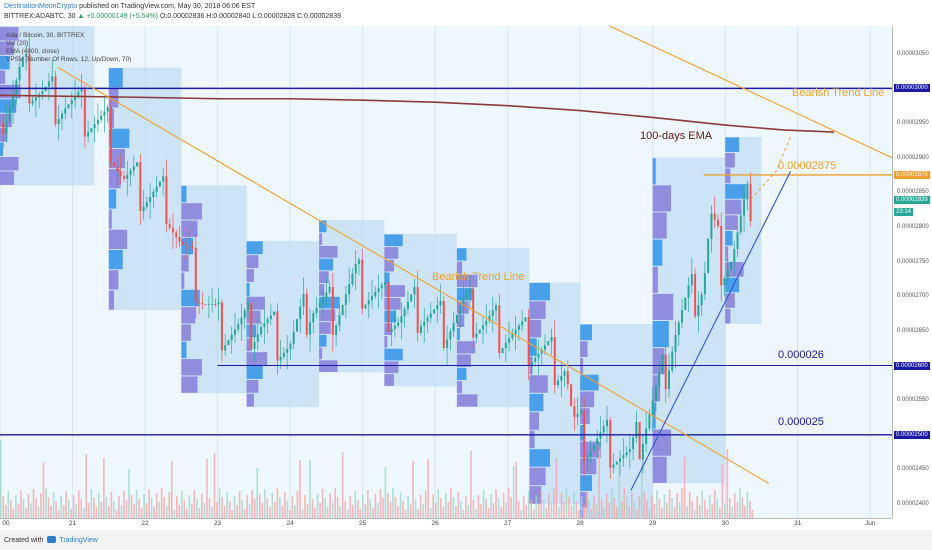  What do you see at coordinates (676, 136) in the screenshot?
I see `ema-label: 100-days EMA` at bounding box center [676, 136].